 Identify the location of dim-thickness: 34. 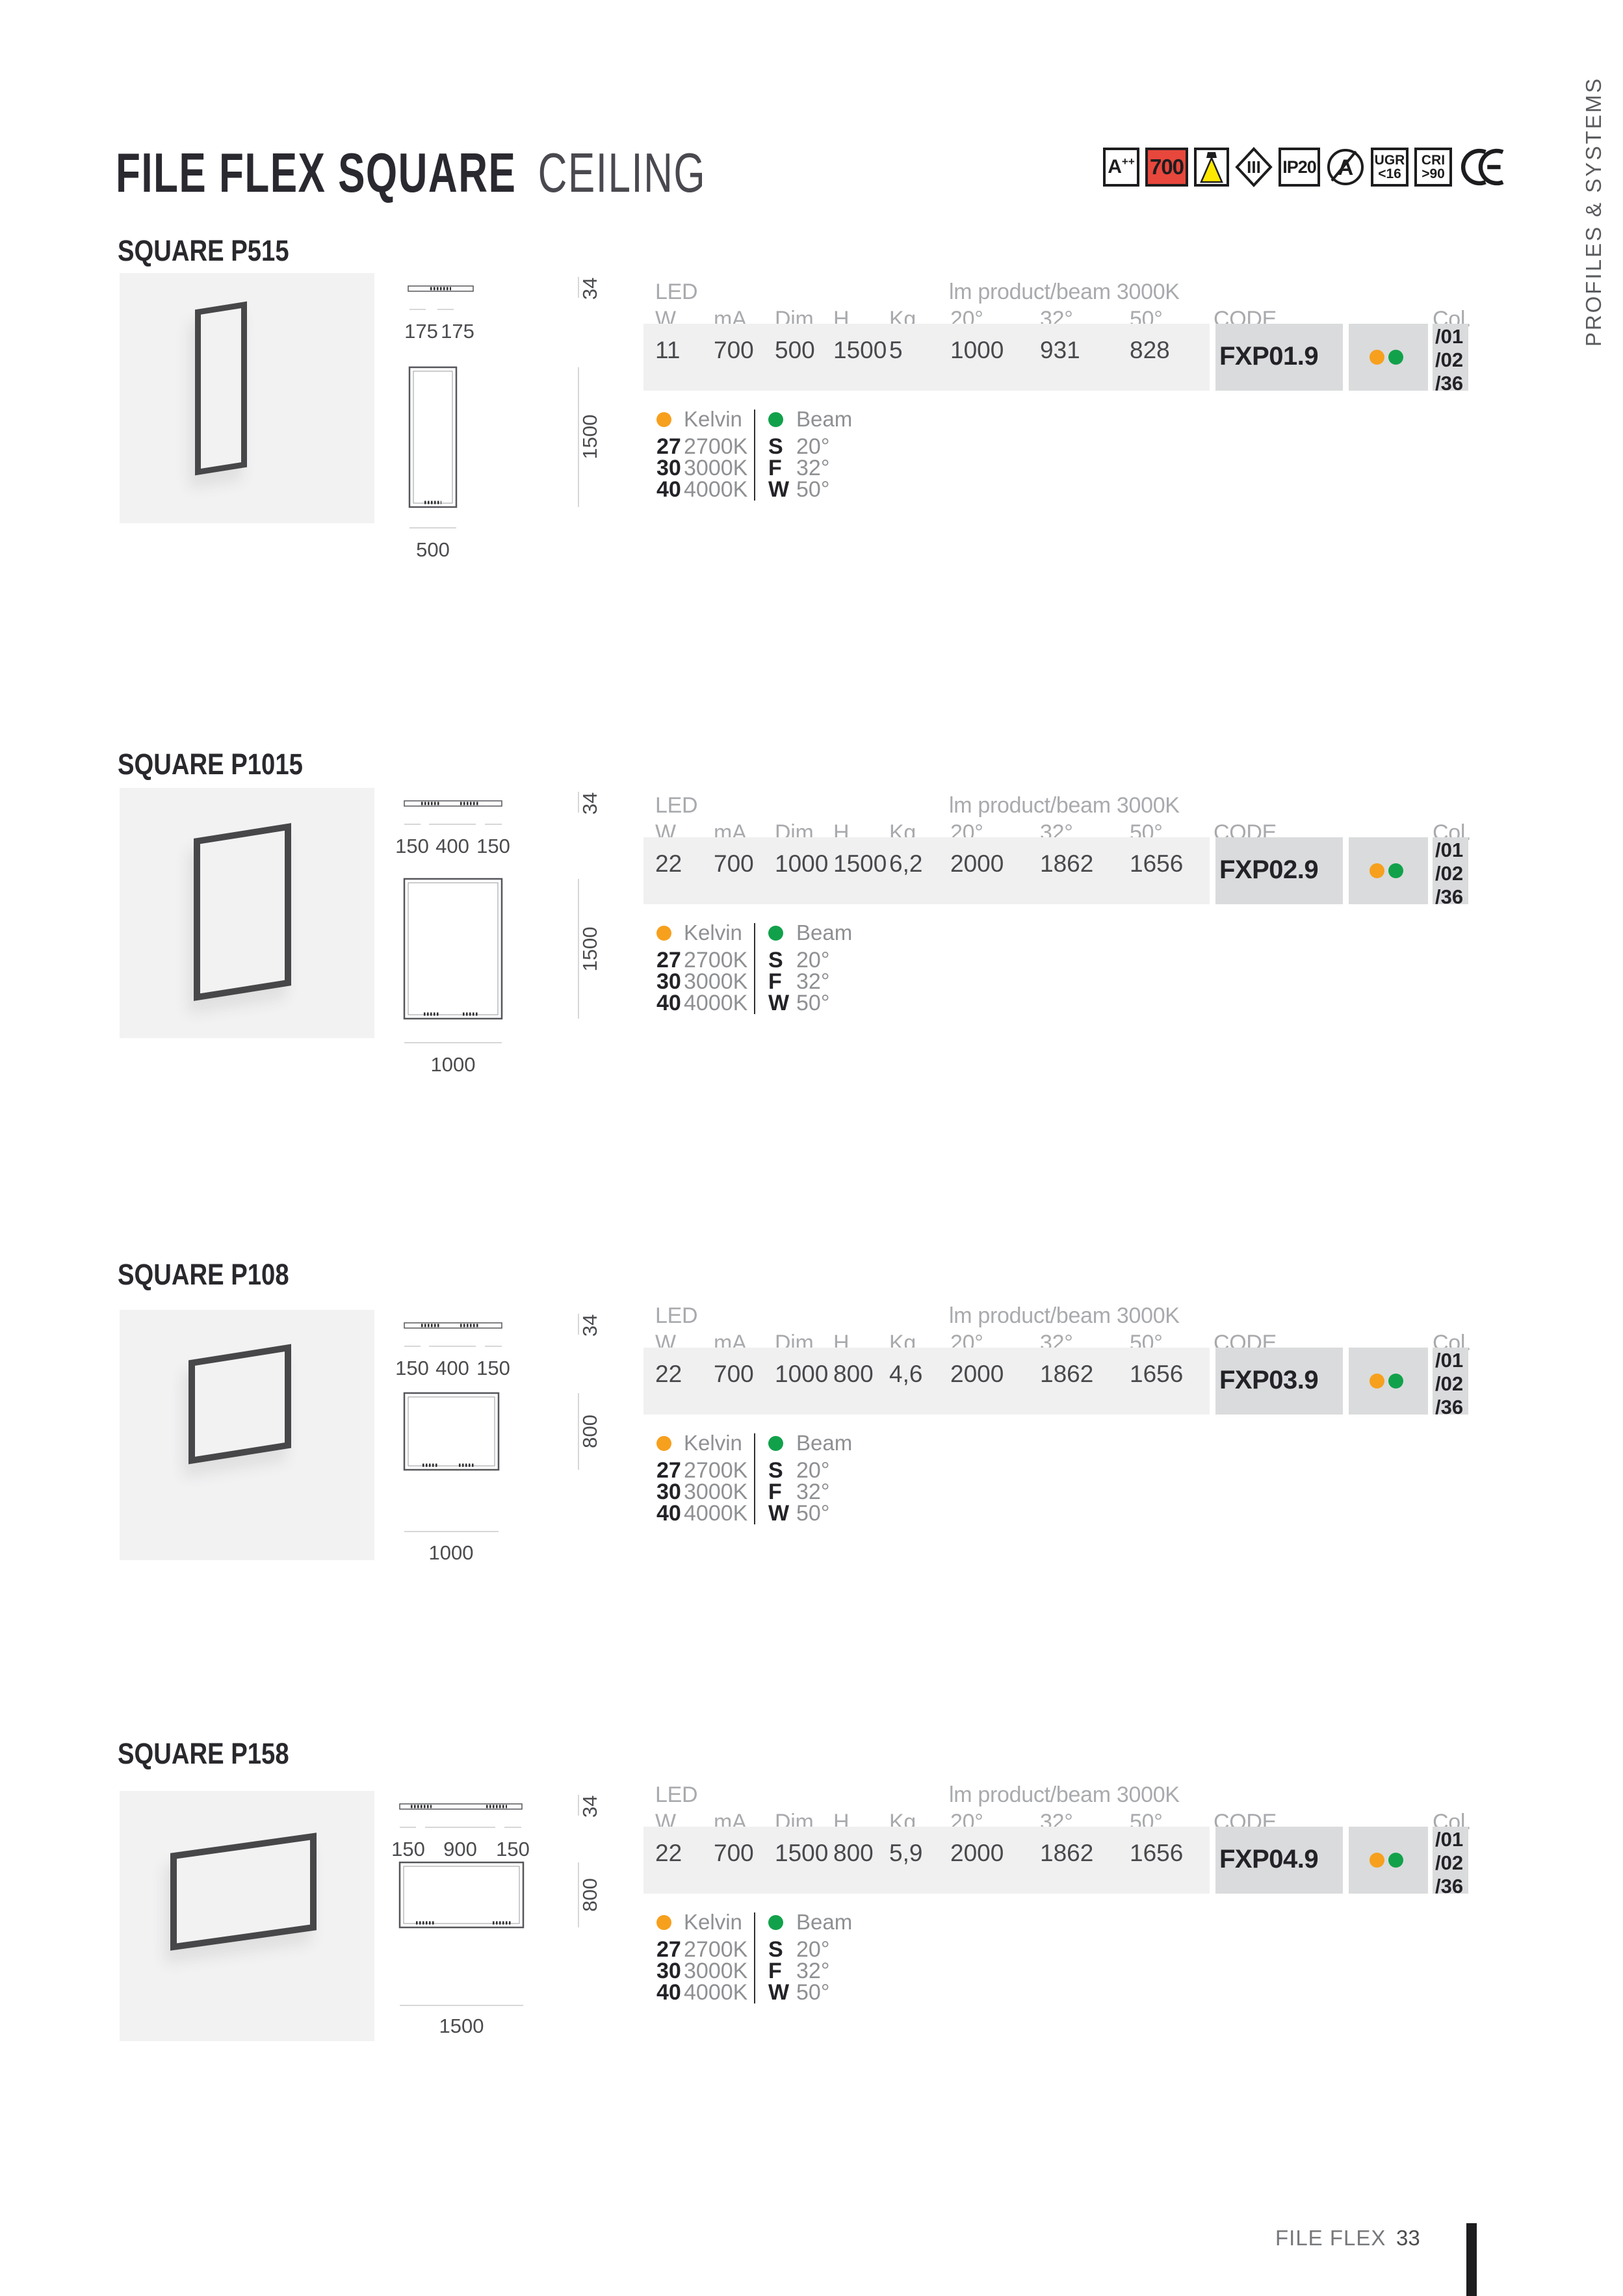
(589, 1325).